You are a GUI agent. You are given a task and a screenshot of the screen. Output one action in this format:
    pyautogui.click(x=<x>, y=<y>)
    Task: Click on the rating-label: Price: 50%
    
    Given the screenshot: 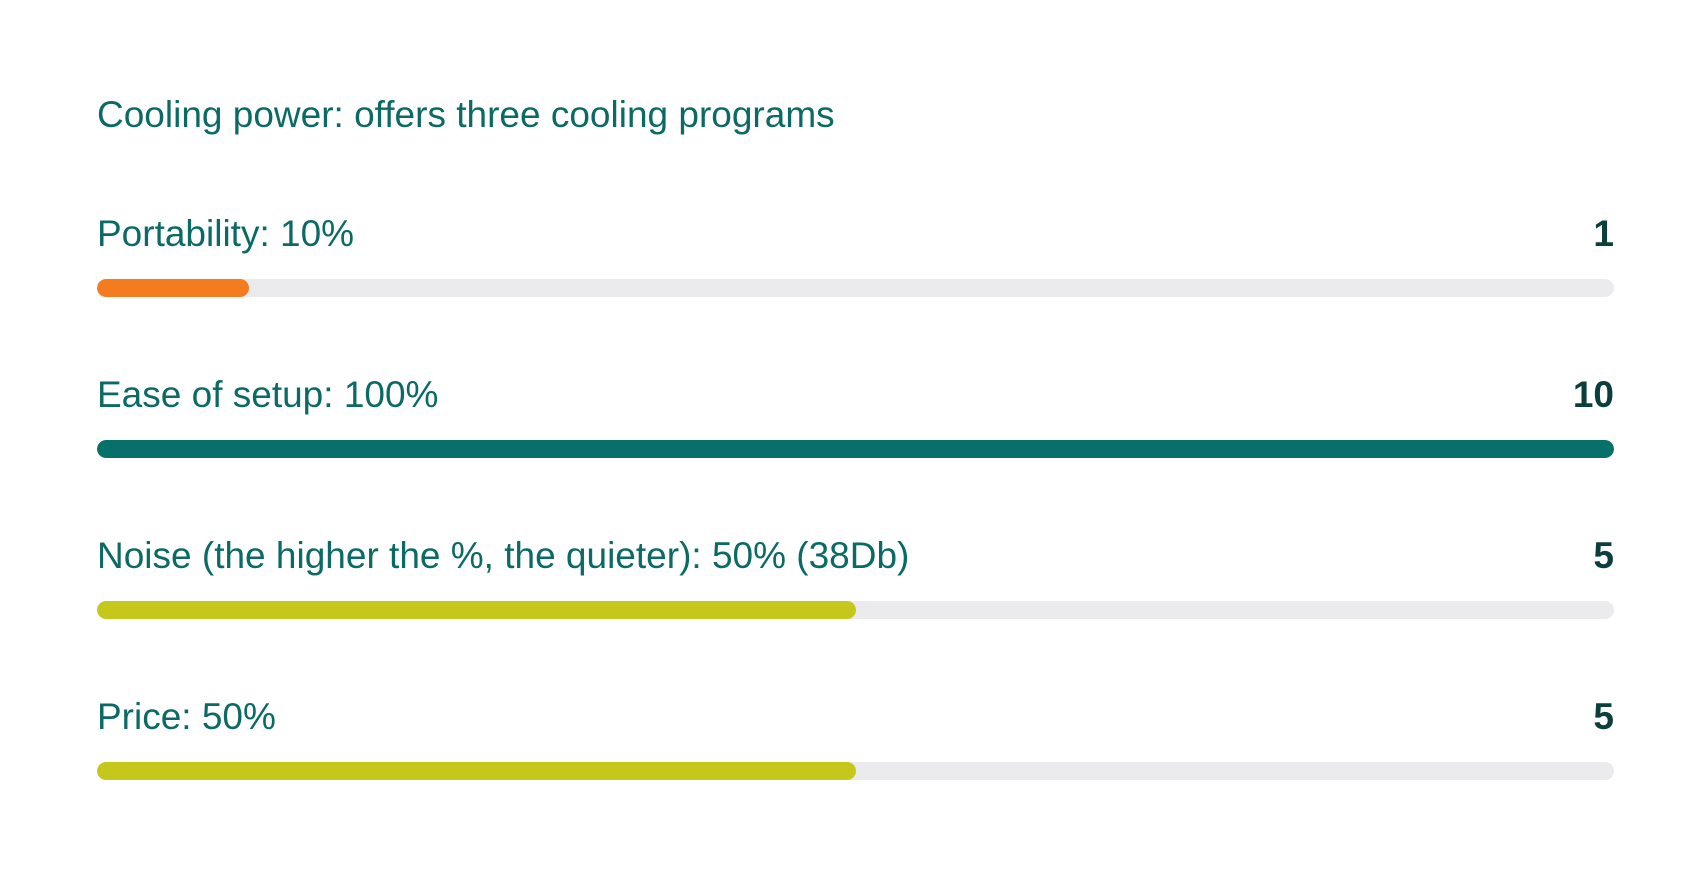 What is the action you would take?
    pyautogui.click(x=186, y=716)
    